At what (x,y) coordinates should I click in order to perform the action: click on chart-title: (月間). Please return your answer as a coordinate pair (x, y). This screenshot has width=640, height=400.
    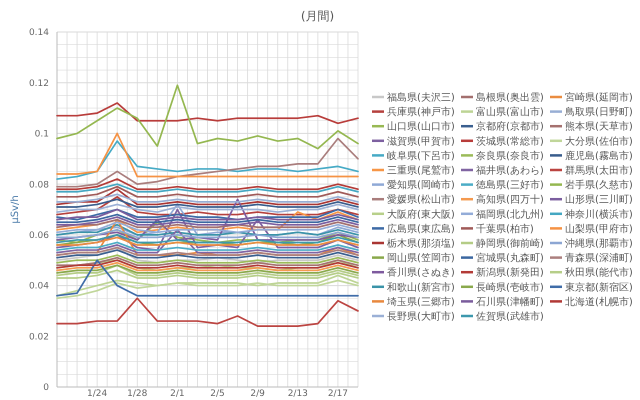
    Looking at the image, I should click on (317, 16).